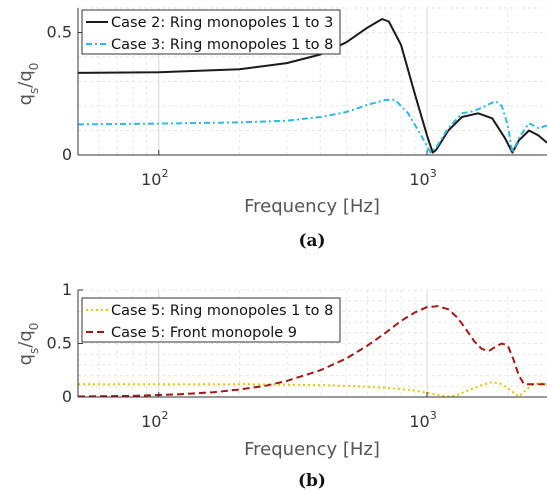 The width and height of the screenshot is (547, 490). Describe the element at coordinates (34, 67) in the screenshot. I see `y-label-a-0: 0` at that location.